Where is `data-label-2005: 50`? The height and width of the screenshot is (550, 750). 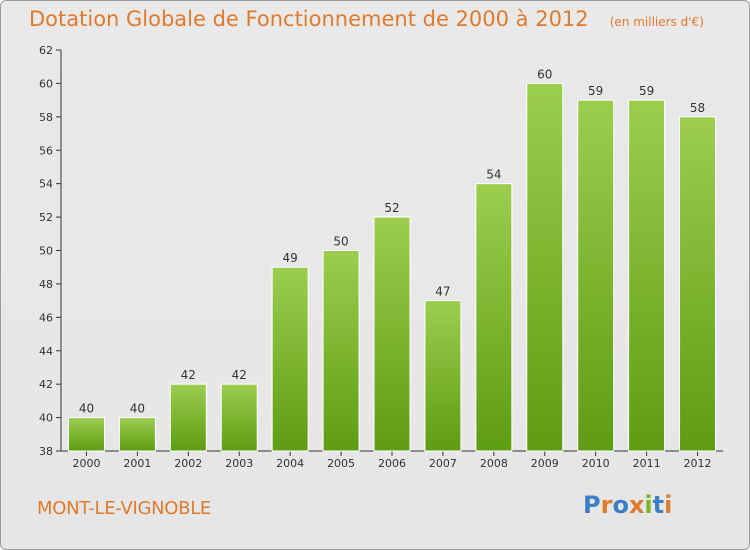 data-label-2005: 50 is located at coordinates (340, 242).